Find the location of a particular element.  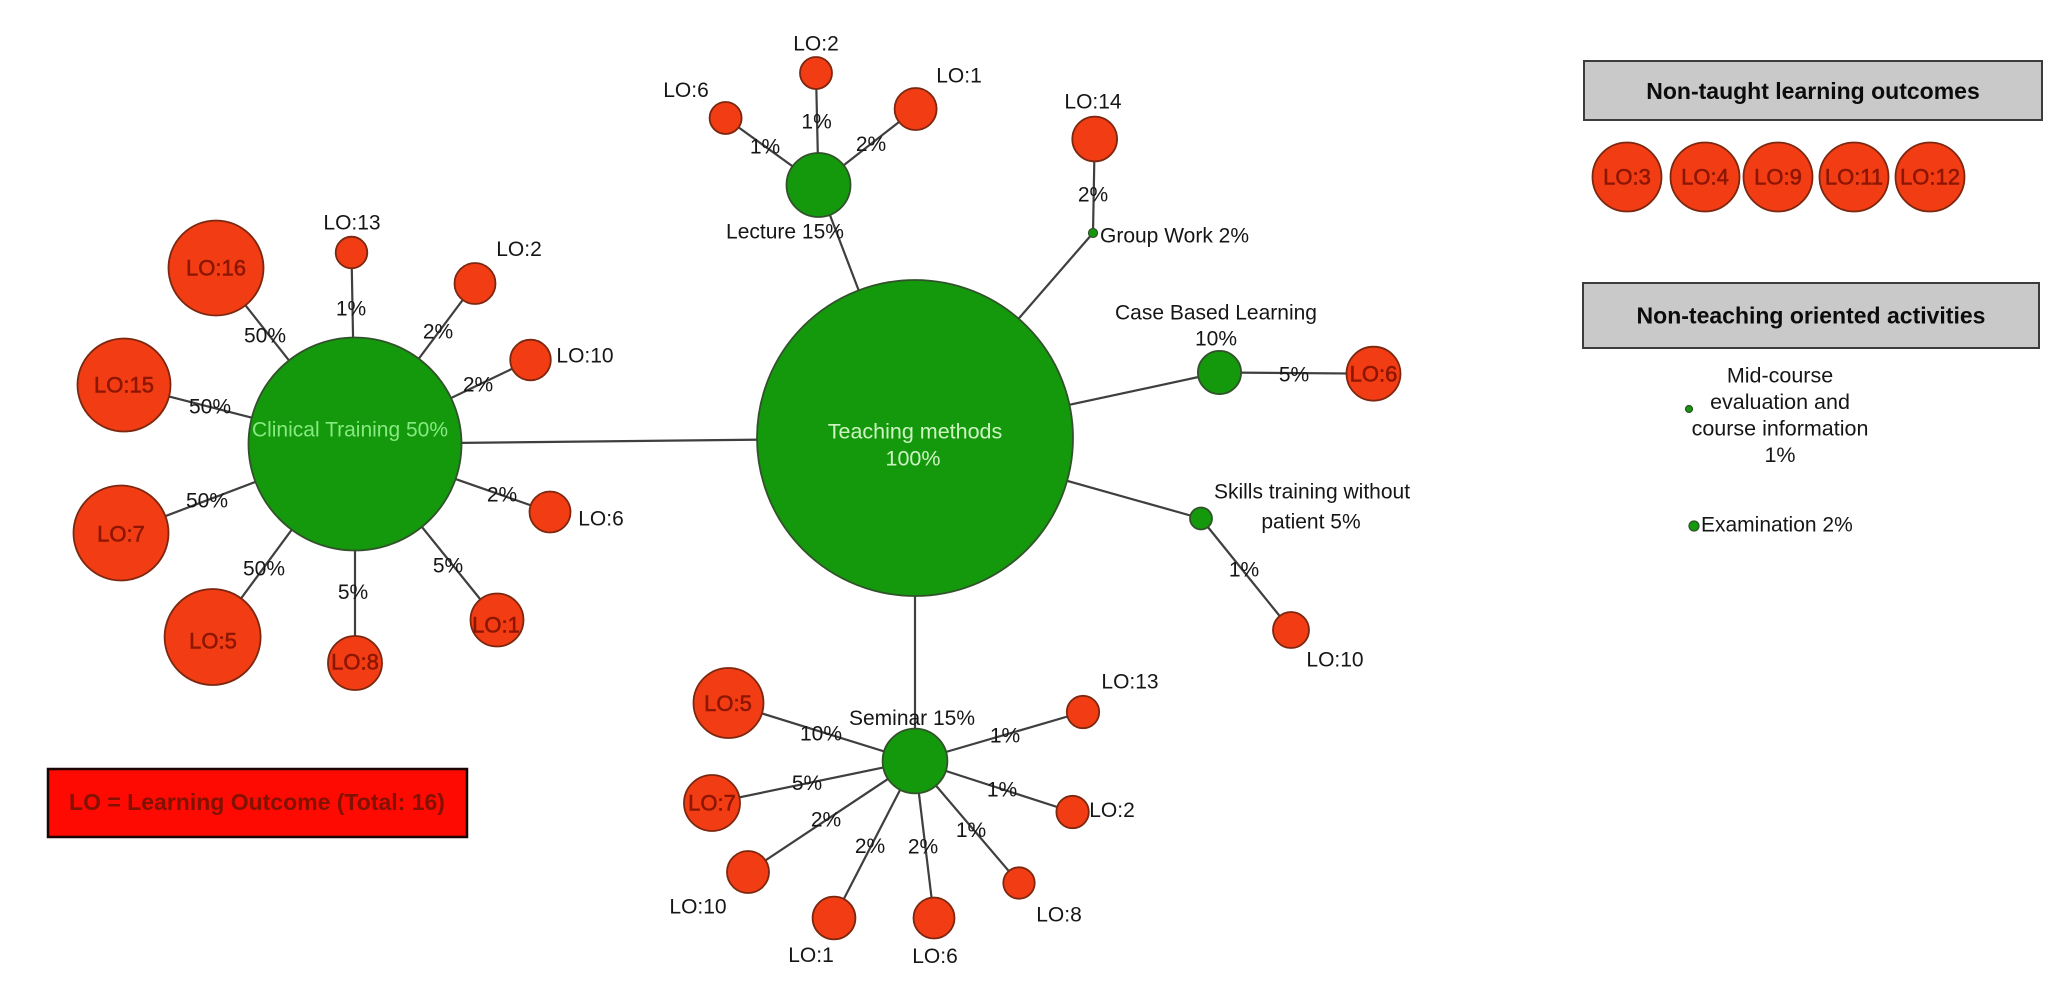

svg-text: Lecture 15% is located at coordinates (785, 231).